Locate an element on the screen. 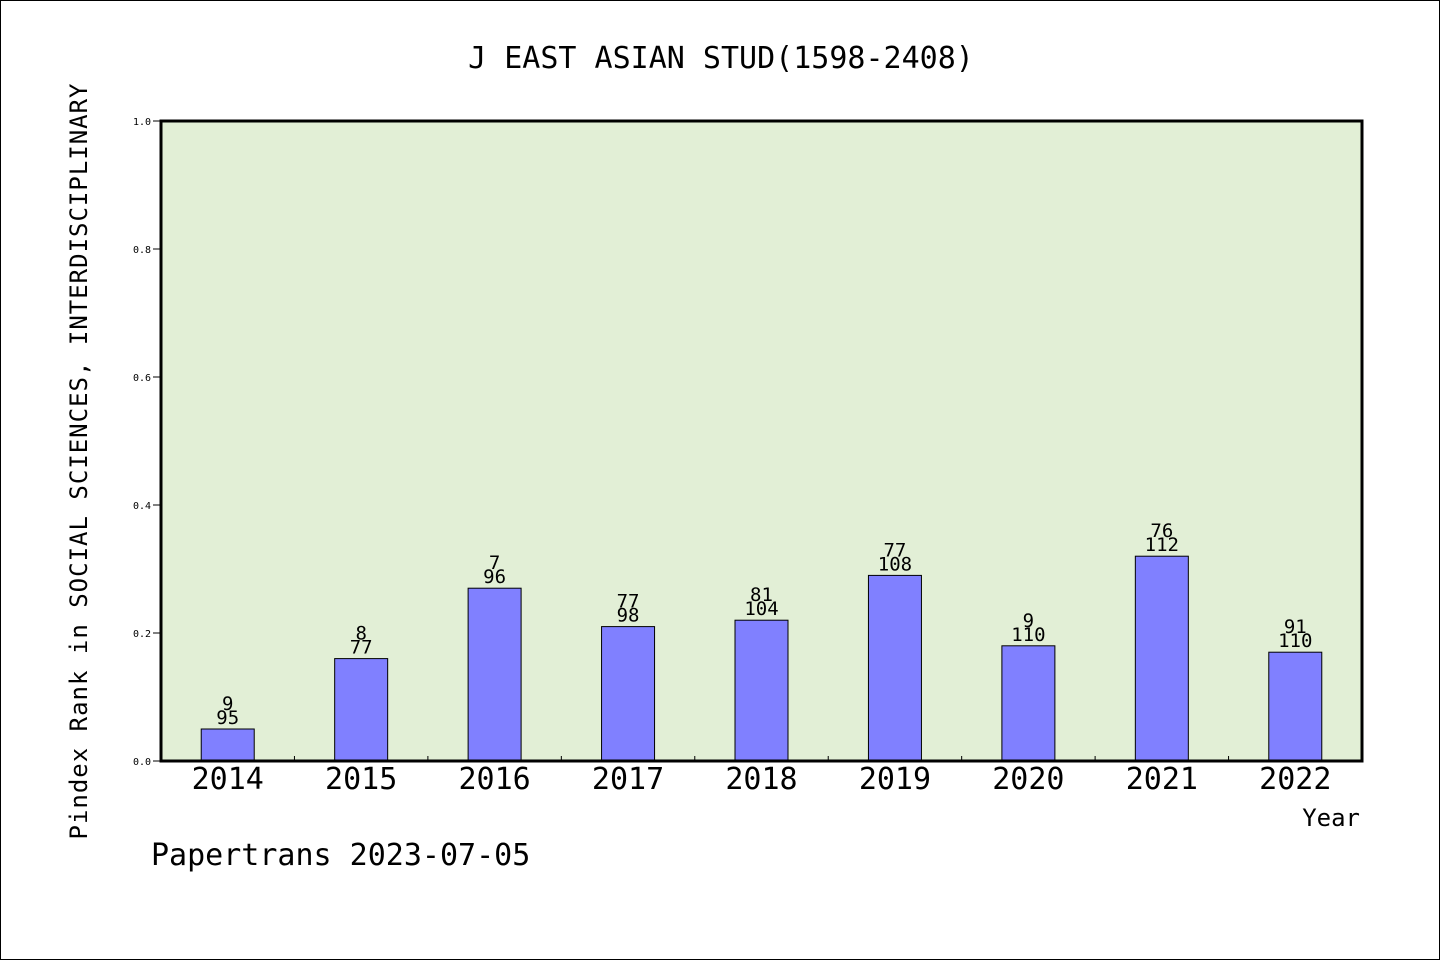 This screenshot has height=961, width=1440. x-axis-label: Year is located at coordinates (1331, 818).